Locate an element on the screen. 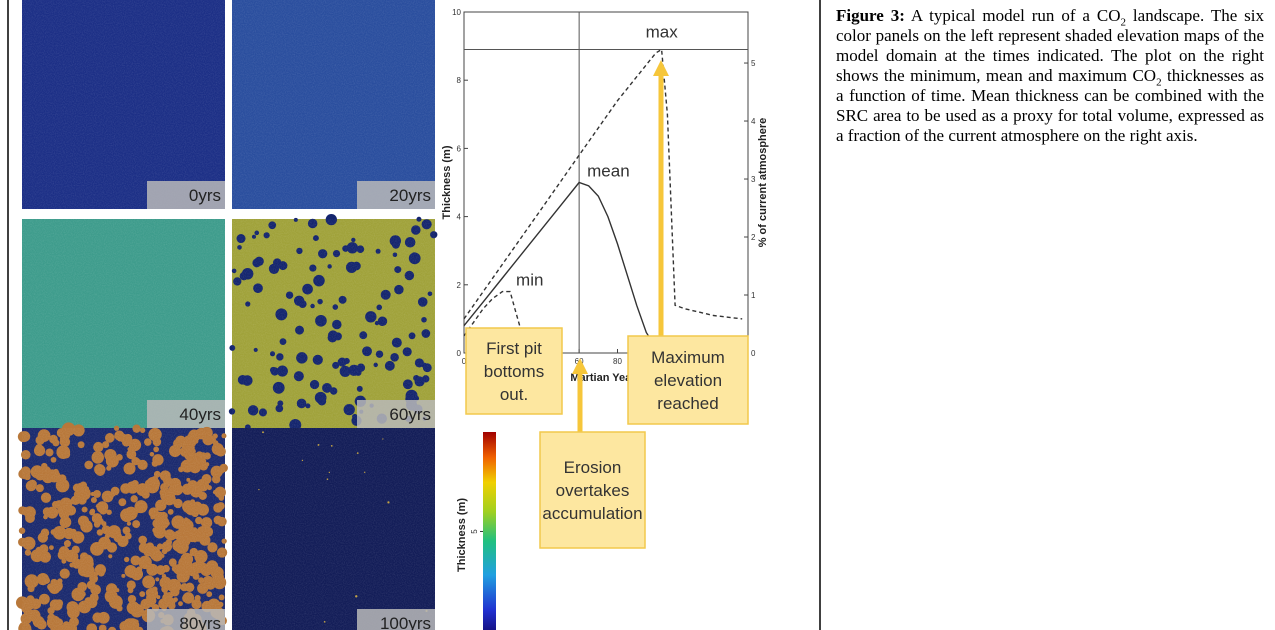 Image resolution: width=1275 pixels, height=630 pixels. colorbar-tick-label: 5 is located at coordinates (474, 531).